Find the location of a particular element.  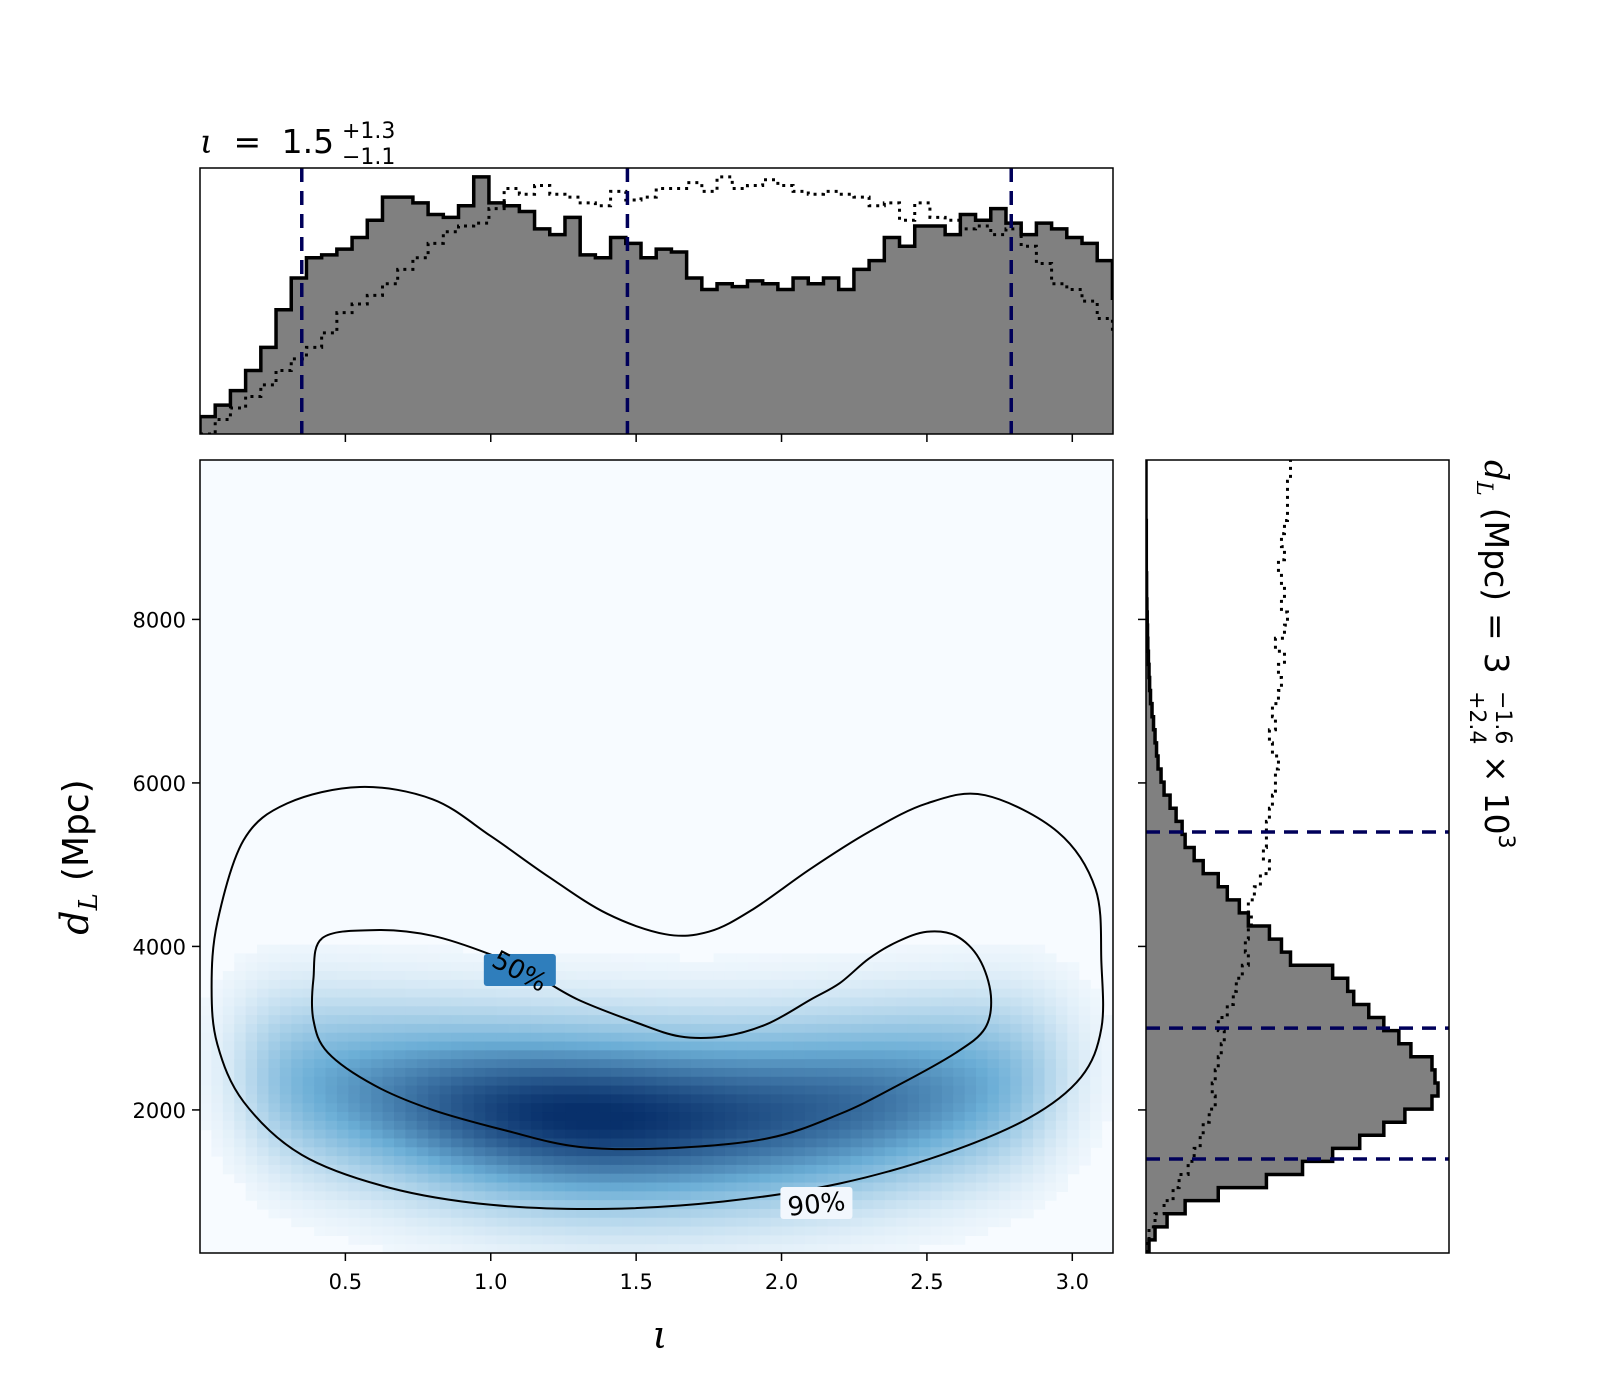

right-histogram-bar is located at coordinates (1206, 1181).